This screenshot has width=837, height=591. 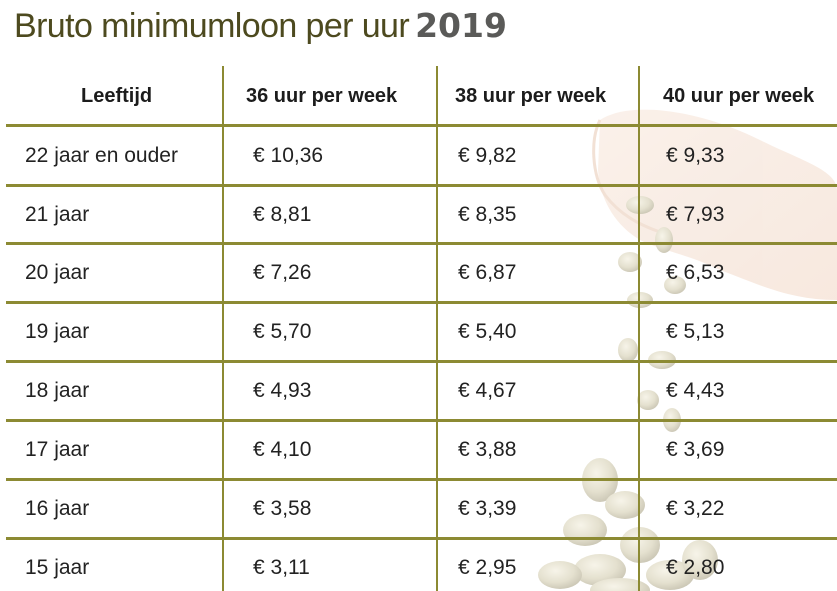 I want to click on wage-38-cell: € 4,67, so click(x=487, y=390).